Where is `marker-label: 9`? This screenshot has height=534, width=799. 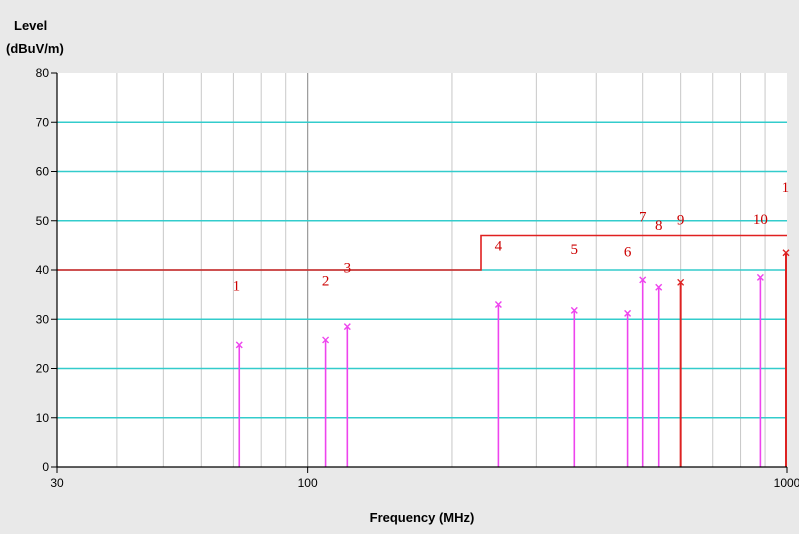
marker-label: 9 is located at coordinates (681, 221).